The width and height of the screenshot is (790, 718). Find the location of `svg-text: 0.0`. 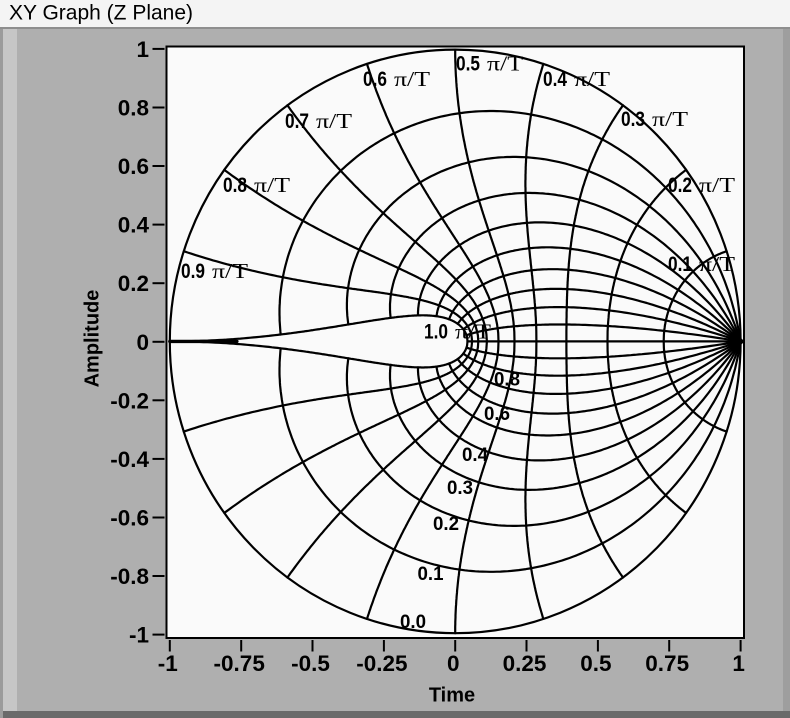

svg-text: 0.0 is located at coordinates (413, 622).